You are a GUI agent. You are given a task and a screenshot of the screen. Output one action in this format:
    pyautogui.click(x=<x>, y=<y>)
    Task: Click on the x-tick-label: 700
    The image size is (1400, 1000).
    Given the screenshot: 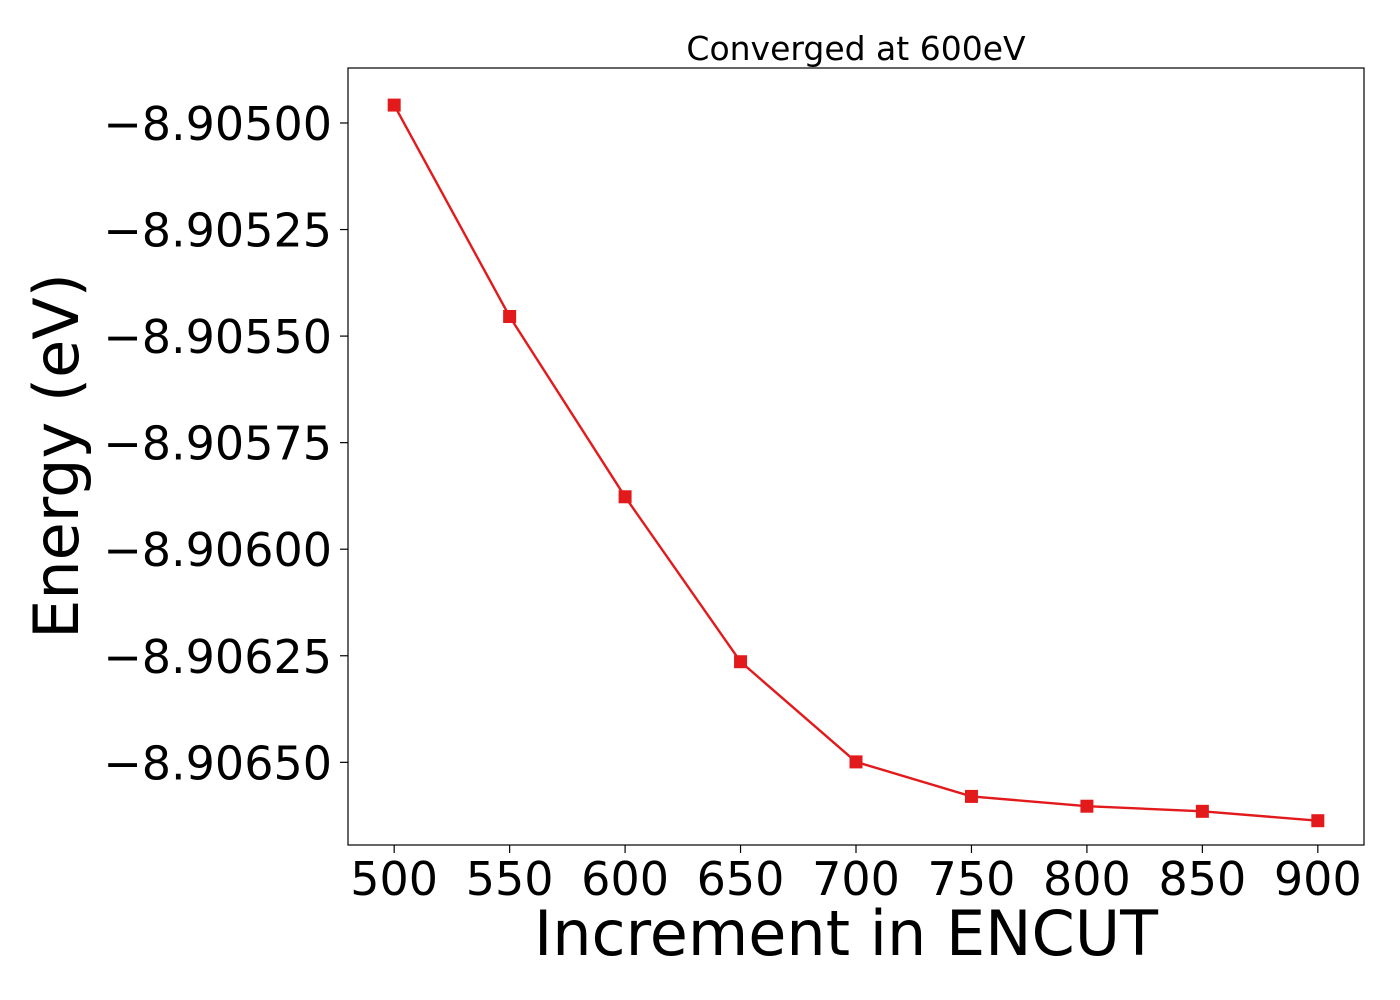 What is the action you would take?
    pyautogui.click(x=856, y=879)
    